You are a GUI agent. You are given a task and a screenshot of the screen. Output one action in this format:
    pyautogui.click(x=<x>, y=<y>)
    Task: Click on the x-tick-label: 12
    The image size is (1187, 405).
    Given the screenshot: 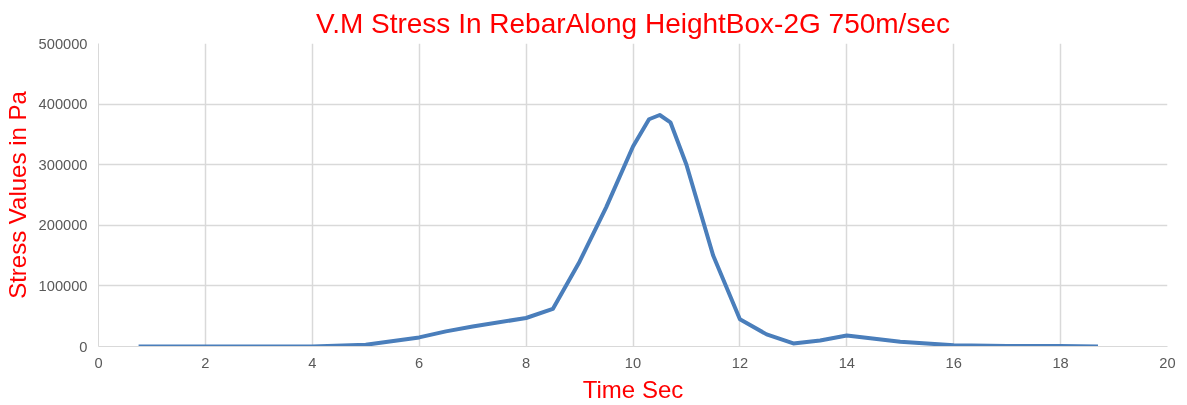 What is the action you would take?
    pyautogui.click(x=740, y=362)
    